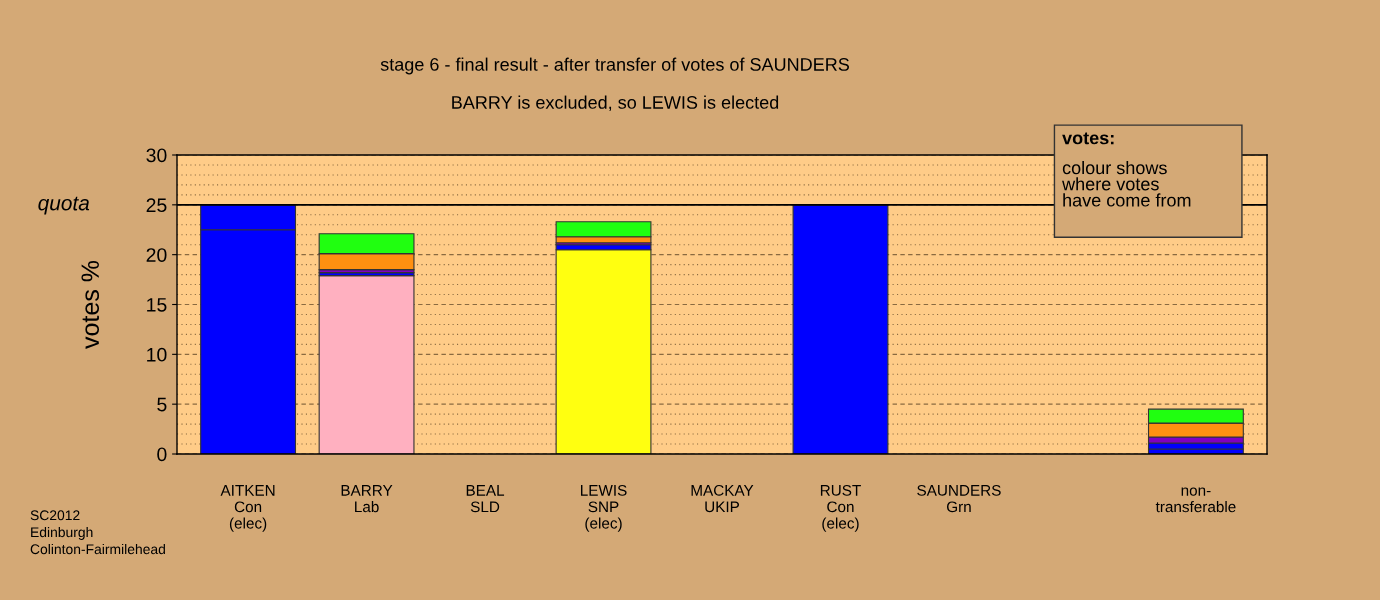 The image size is (1380, 600). What do you see at coordinates (485, 499) in the screenshot?
I see `x-tick-label: BEAL SLD` at bounding box center [485, 499].